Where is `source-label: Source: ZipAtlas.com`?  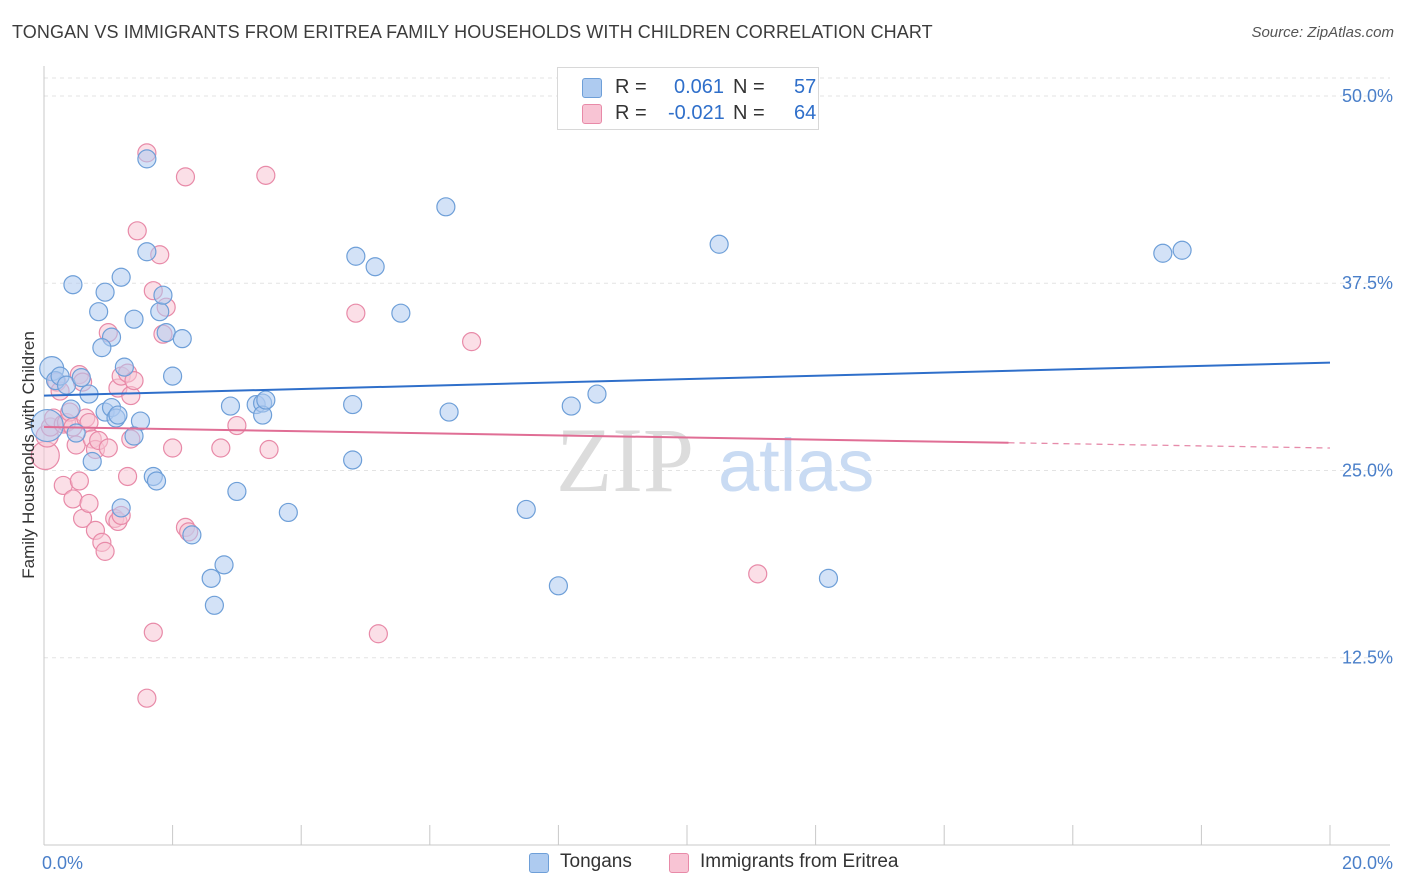
source-label: Source: ZipAtlas.com is located at coordinates (1322, 32).